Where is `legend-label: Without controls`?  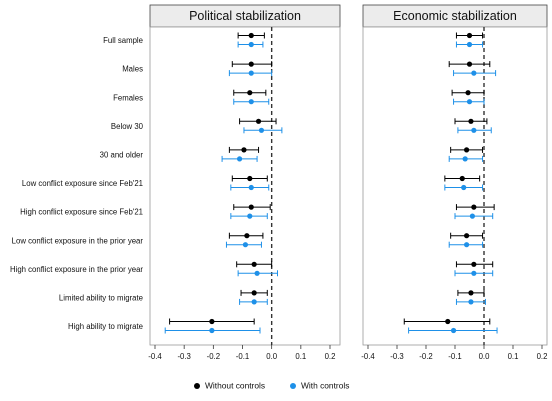
legend-label: Without controls is located at coordinates (235, 386).